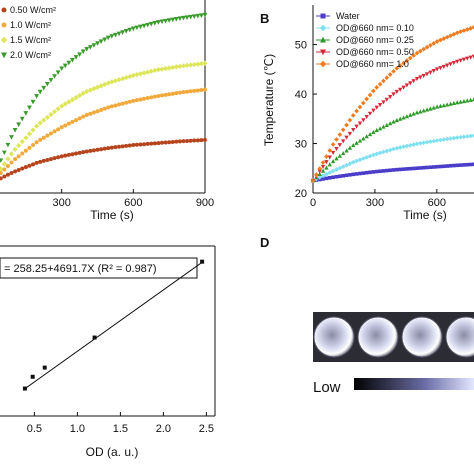 This screenshot has height=474, width=474. What do you see at coordinates (99, 268) in the screenshot?
I see `panel-c-equation-box` at bounding box center [99, 268].